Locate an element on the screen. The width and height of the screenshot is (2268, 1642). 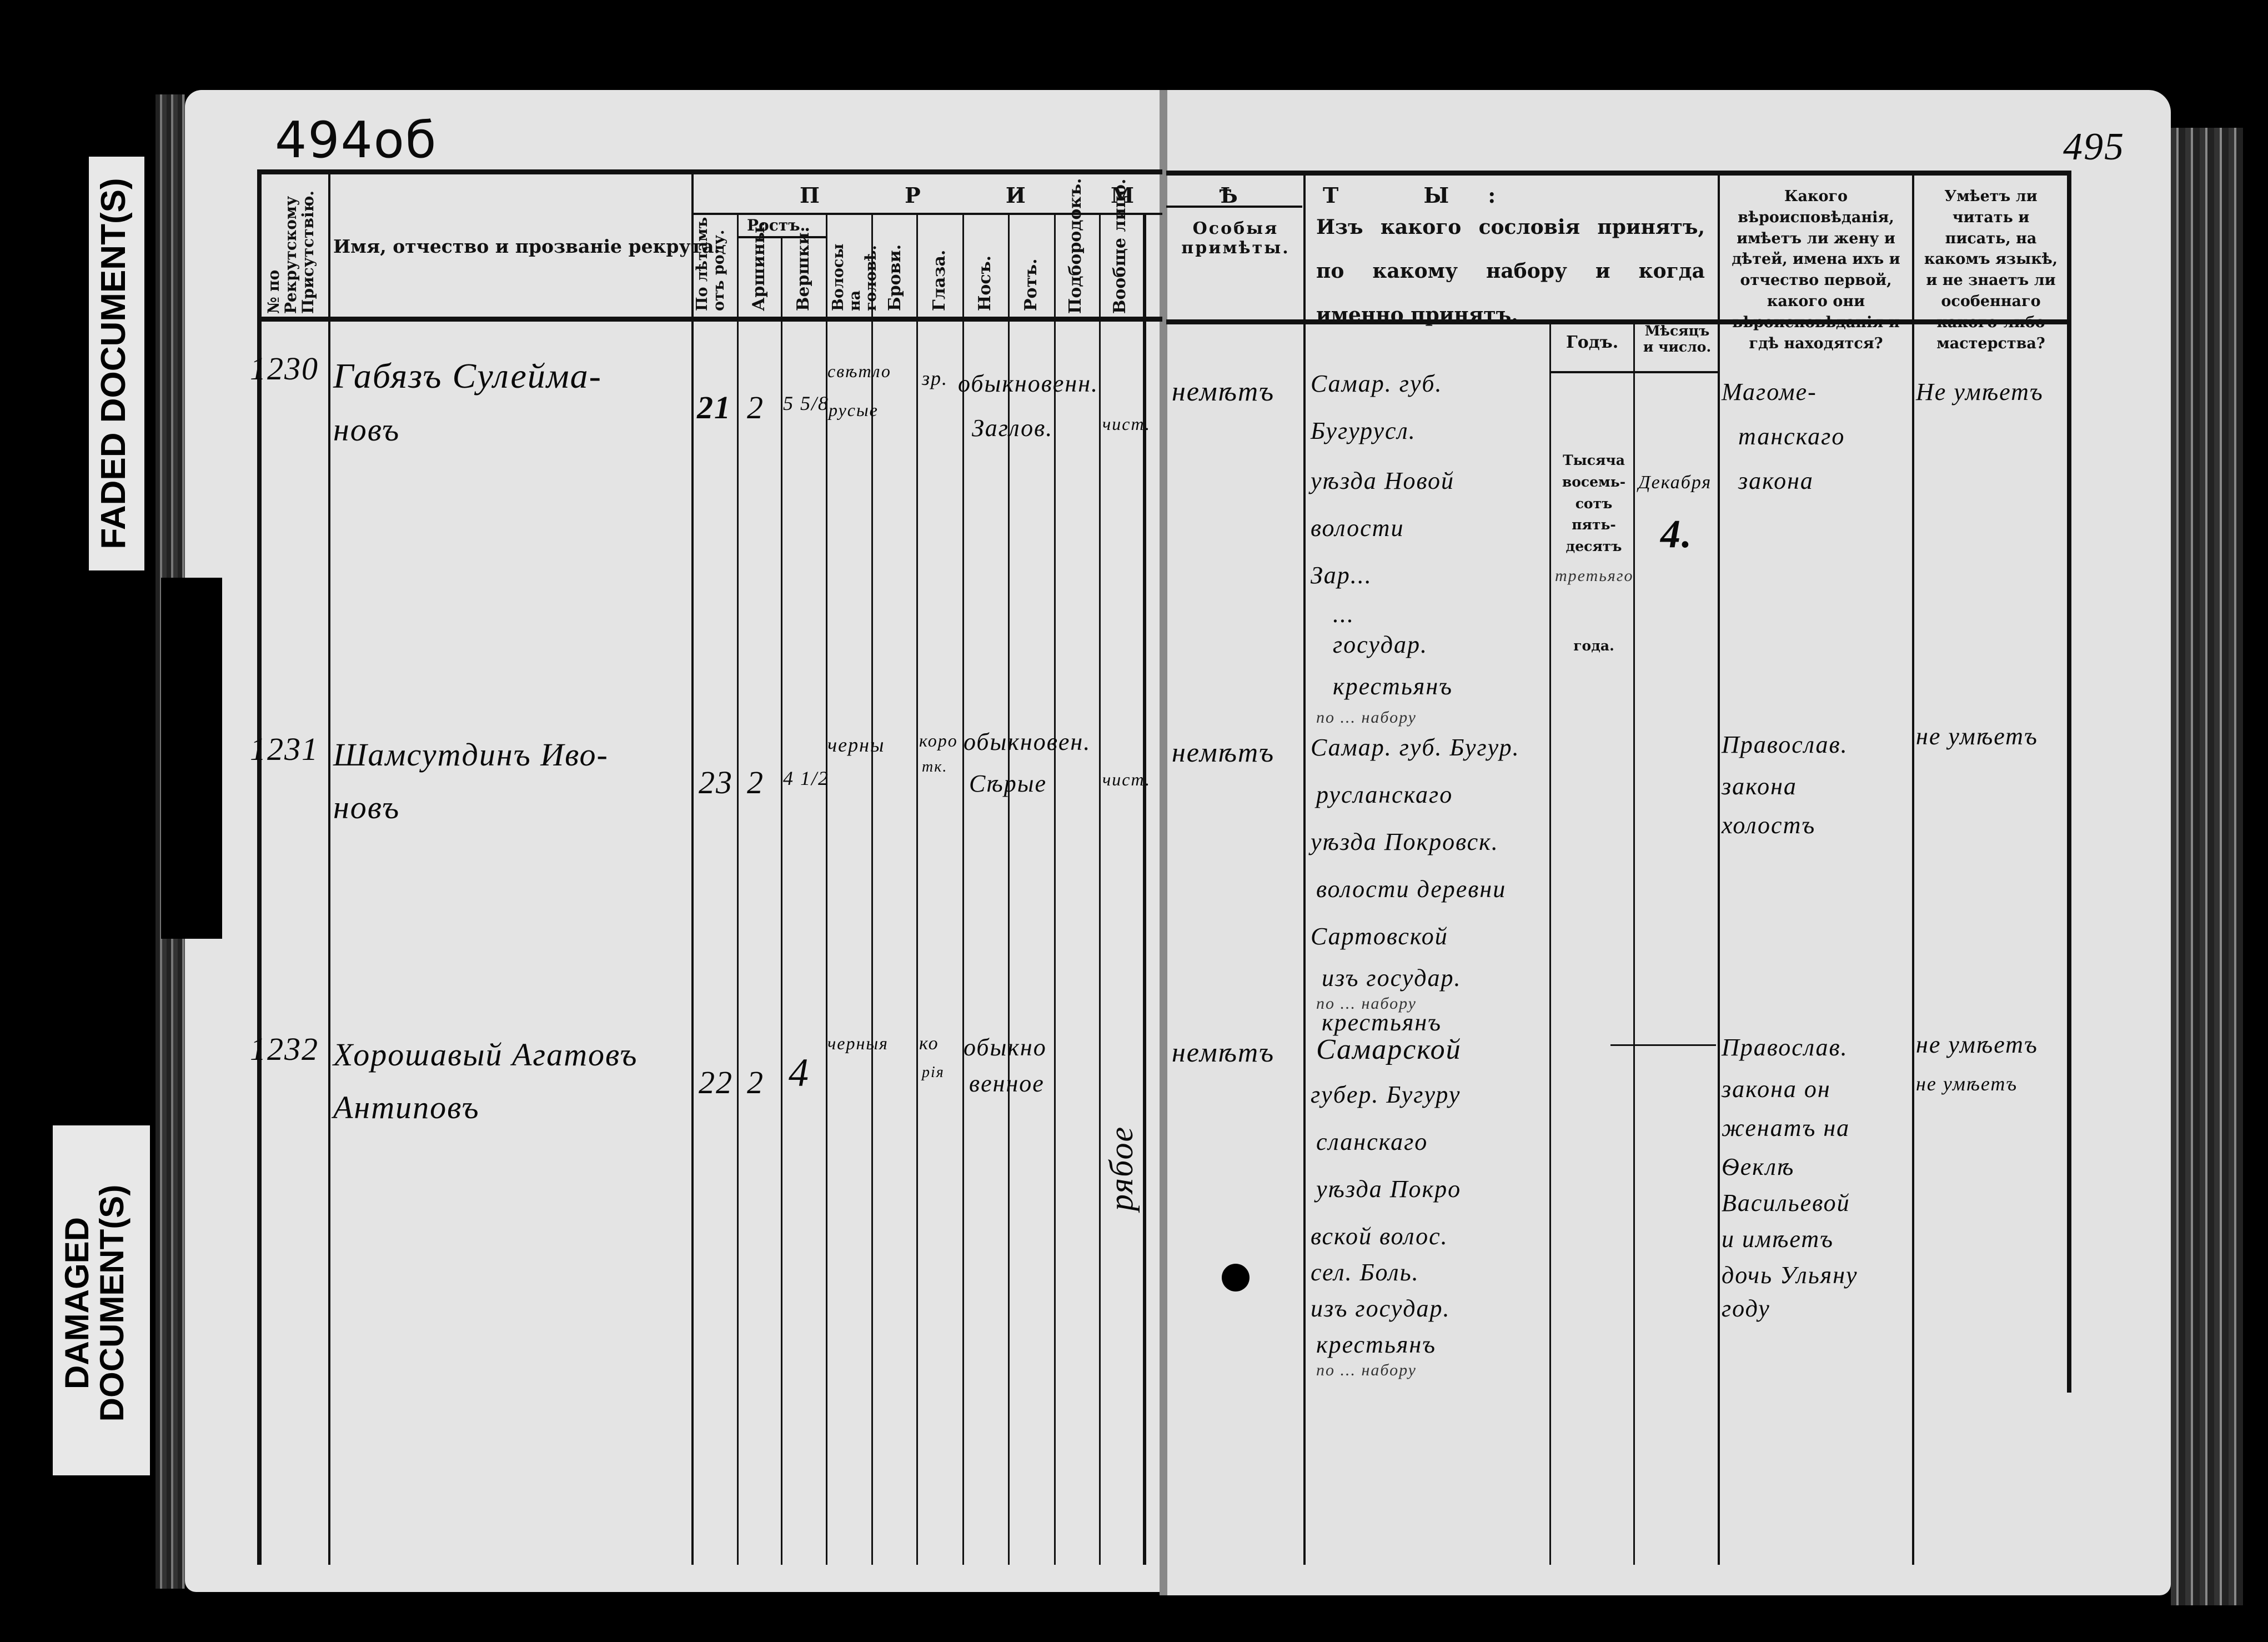
estate-line: волости is located at coordinates (1358, 528).